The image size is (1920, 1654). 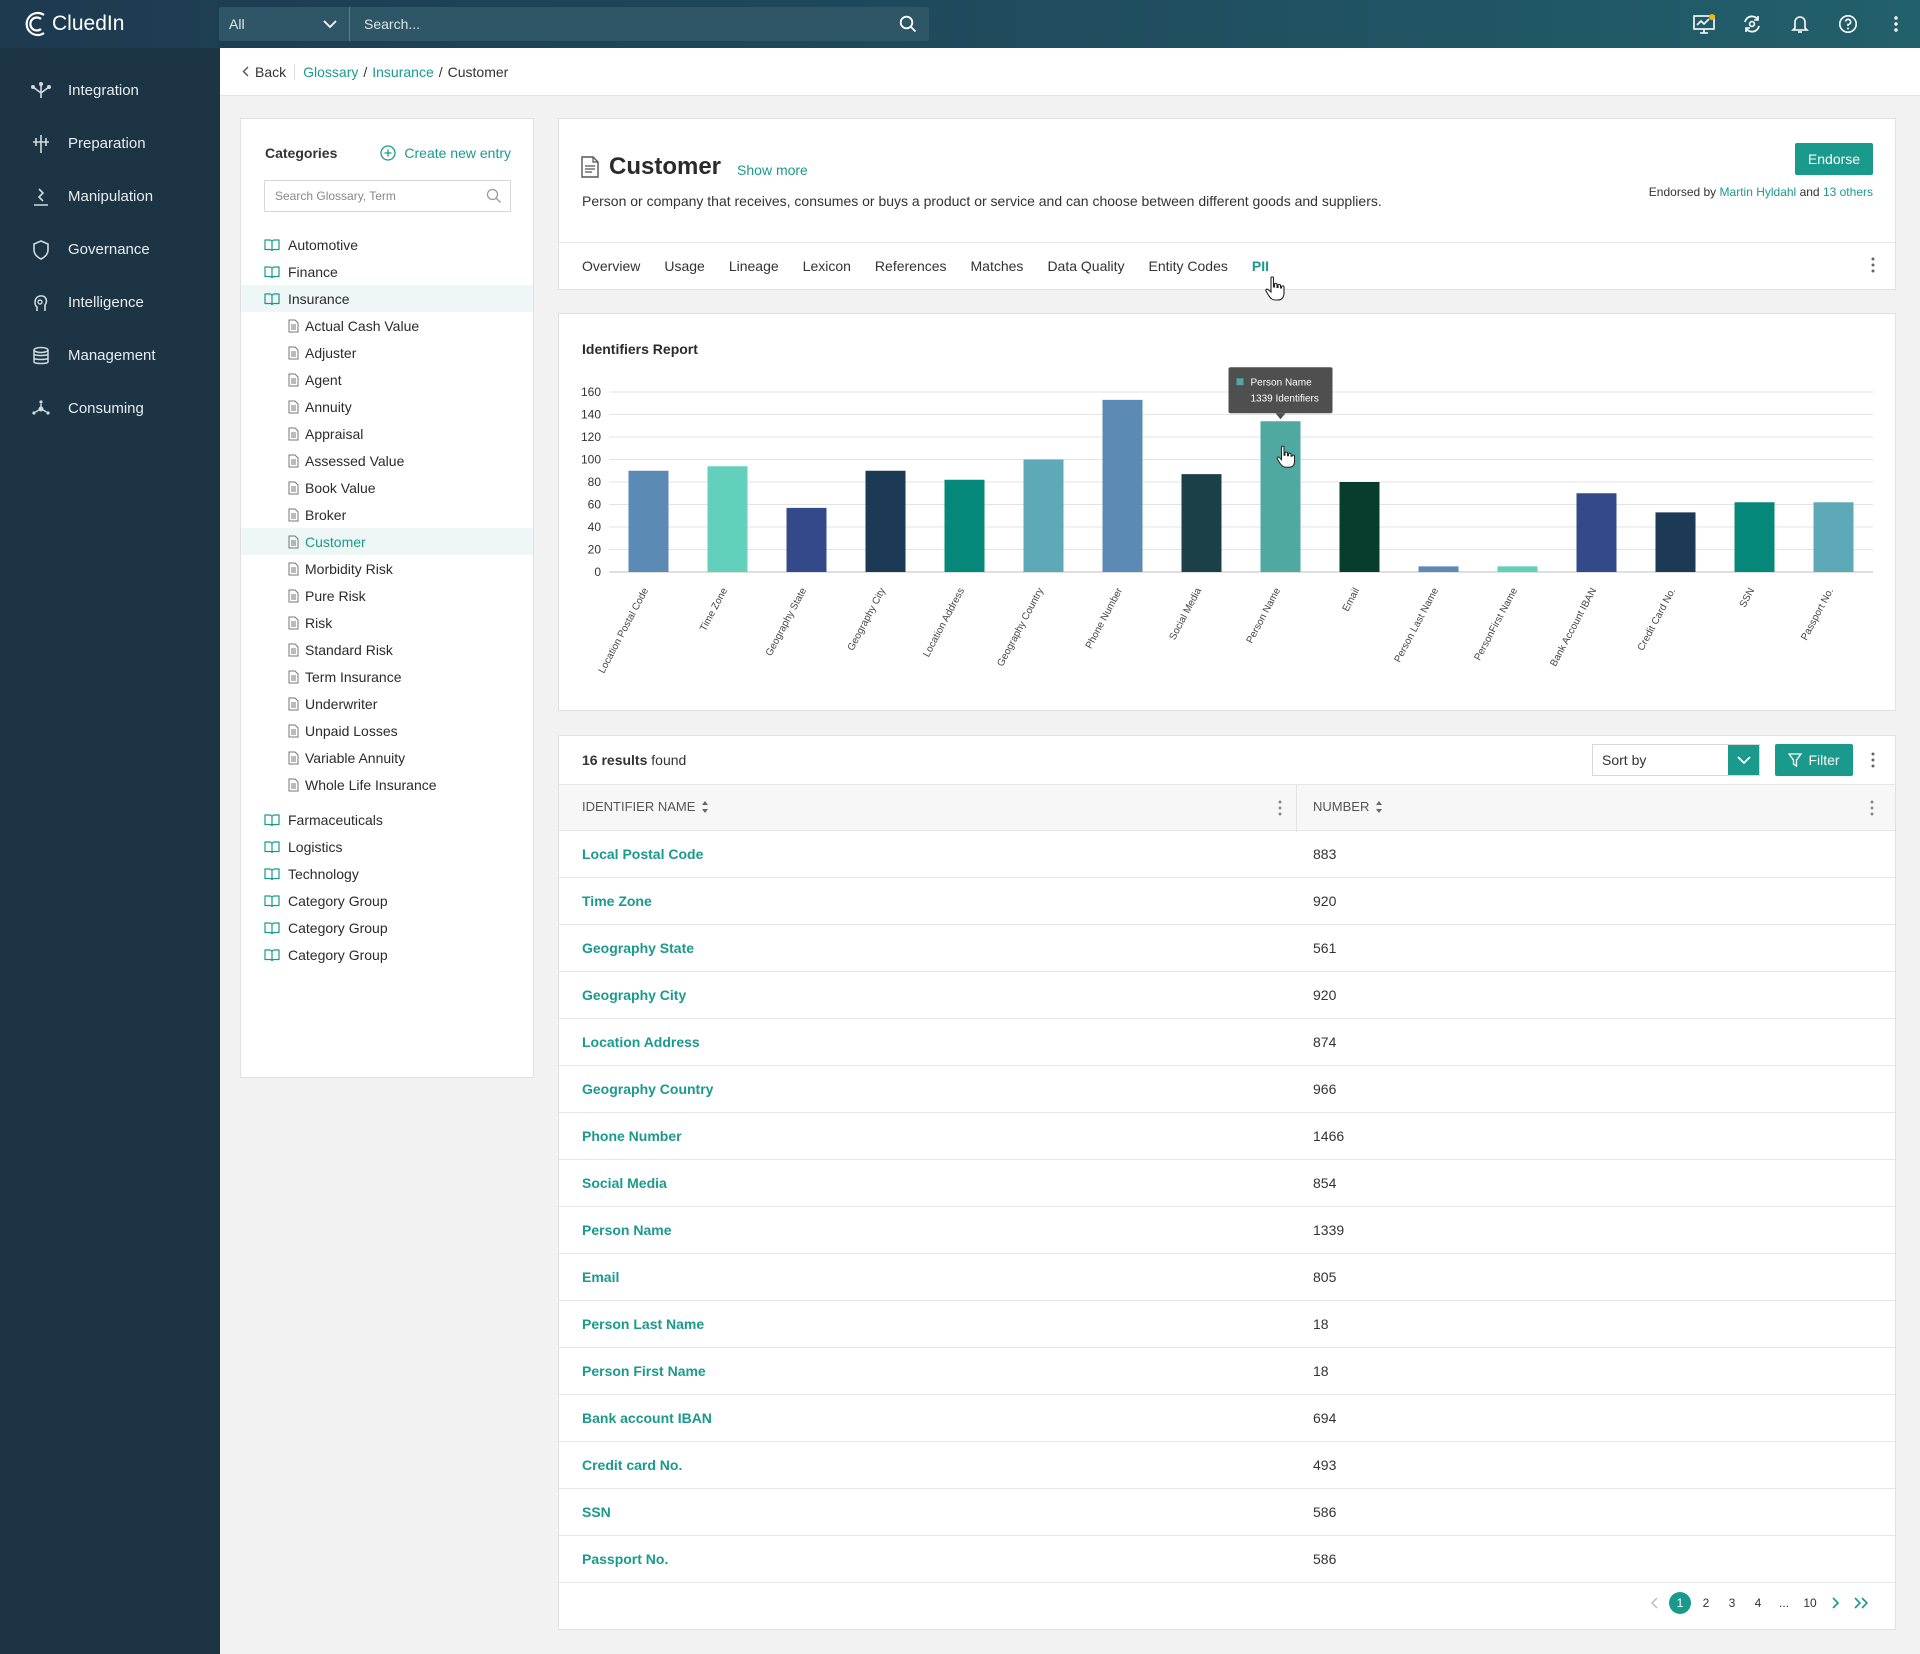 What do you see at coordinates (634, 995) in the screenshot?
I see `identifier-name-link: Geography City` at bounding box center [634, 995].